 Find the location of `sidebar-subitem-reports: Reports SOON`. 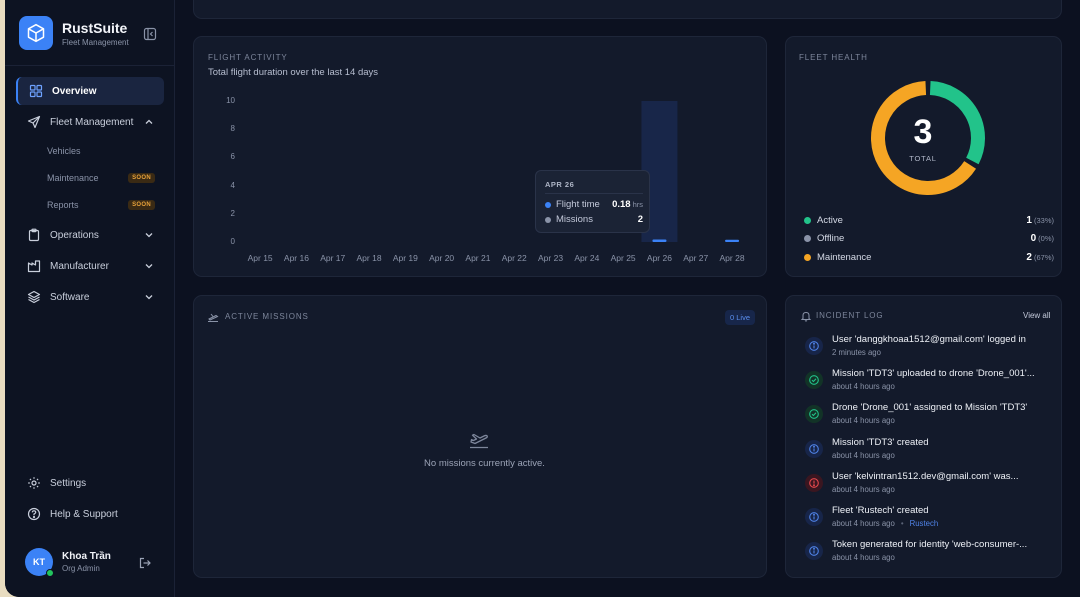

sidebar-subitem-reports: Reports SOON is located at coordinates (101, 205).